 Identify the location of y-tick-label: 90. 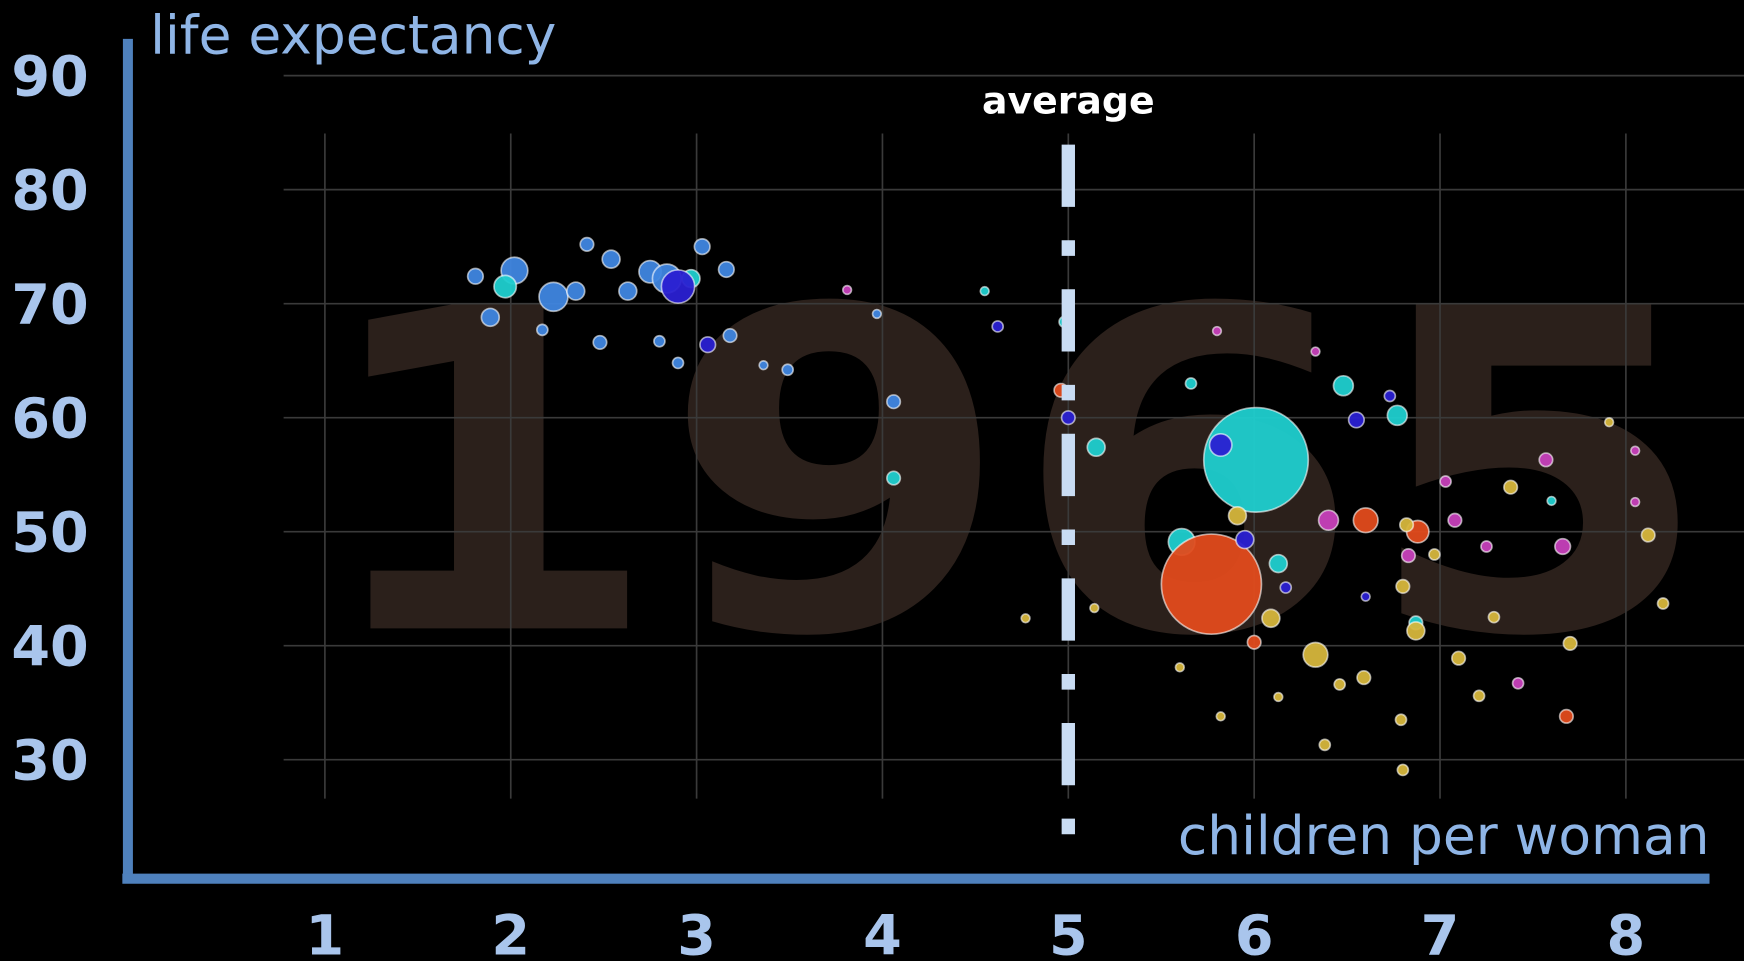
(49, 77).